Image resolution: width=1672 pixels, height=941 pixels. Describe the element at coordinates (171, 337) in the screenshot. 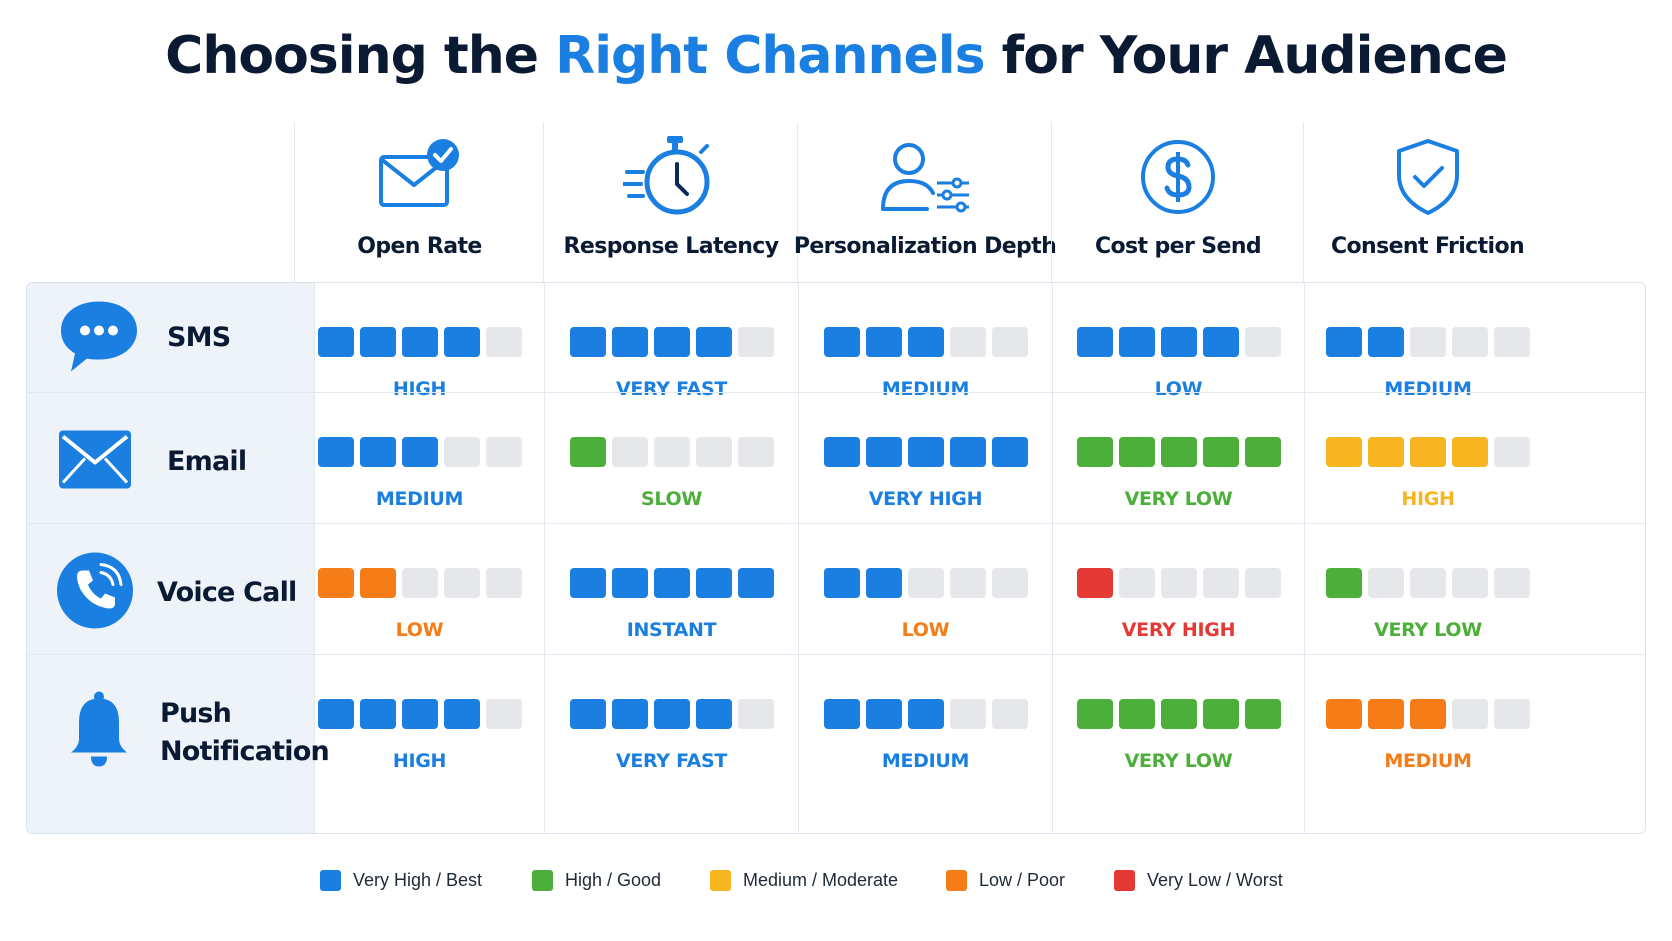

I see `row-header: SMS` at that location.